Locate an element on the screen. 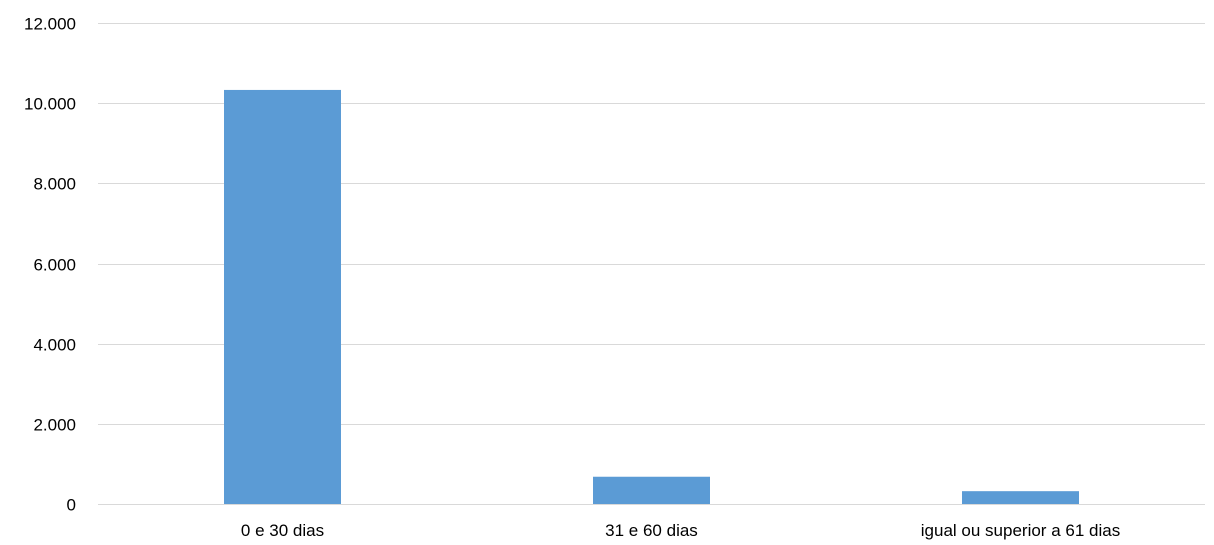 This screenshot has height=545, width=1214. y-tick-label: 8.000 is located at coordinates (54, 184).